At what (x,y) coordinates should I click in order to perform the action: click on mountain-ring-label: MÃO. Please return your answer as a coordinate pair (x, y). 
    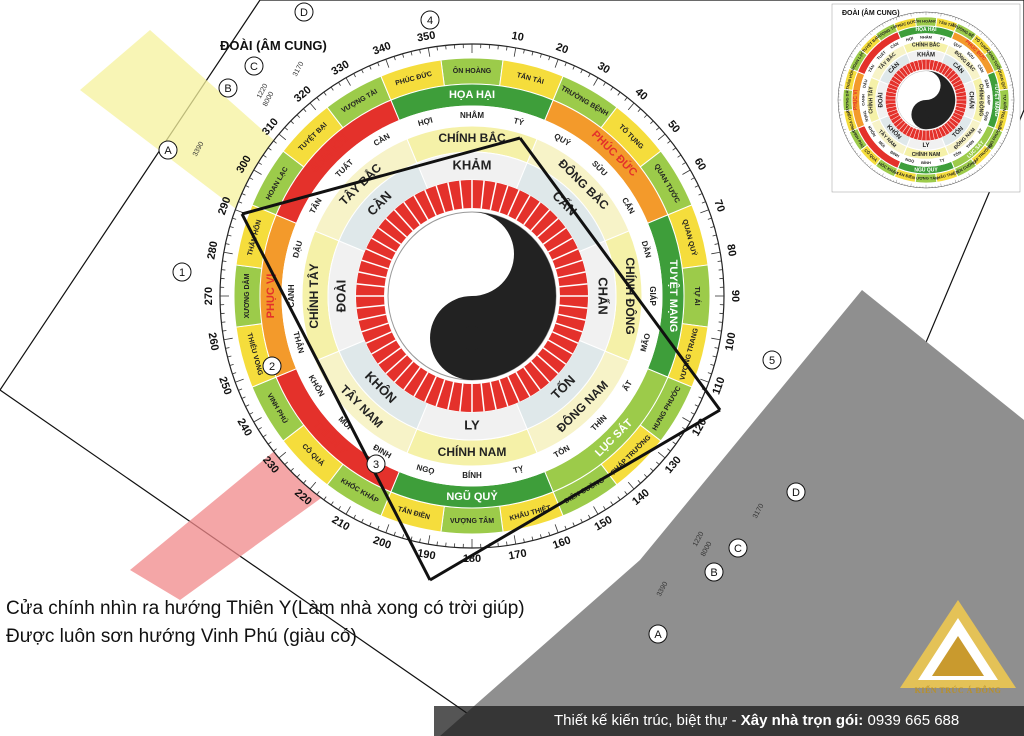
    Looking at the image, I should click on (986, 116).